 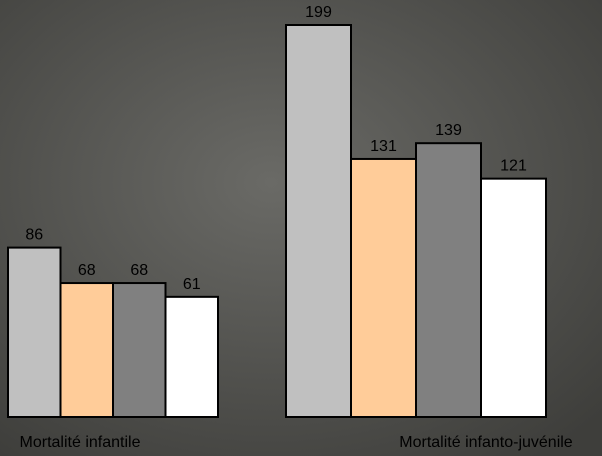 What do you see at coordinates (318, 12) in the screenshot?
I see `value-label: 199` at bounding box center [318, 12].